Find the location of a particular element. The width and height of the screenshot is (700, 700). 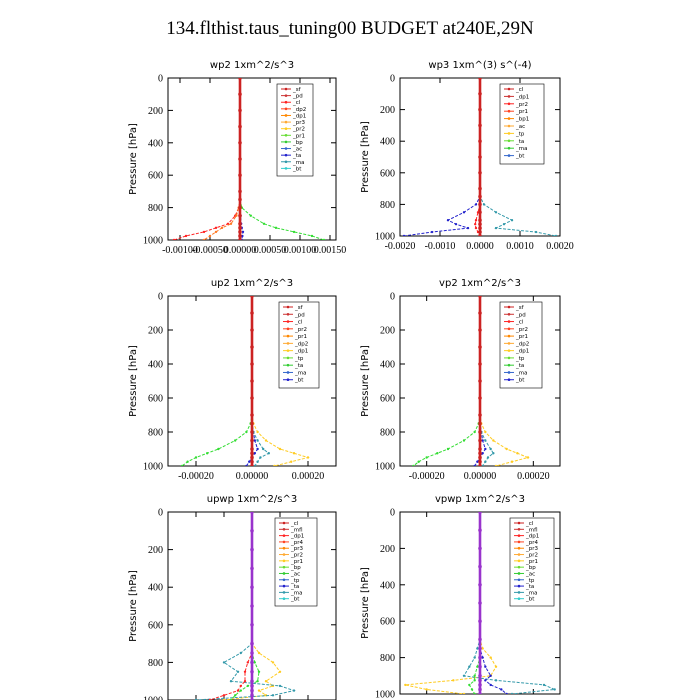

x-tick-label: 0.00150 is located at coordinates (330, 250).